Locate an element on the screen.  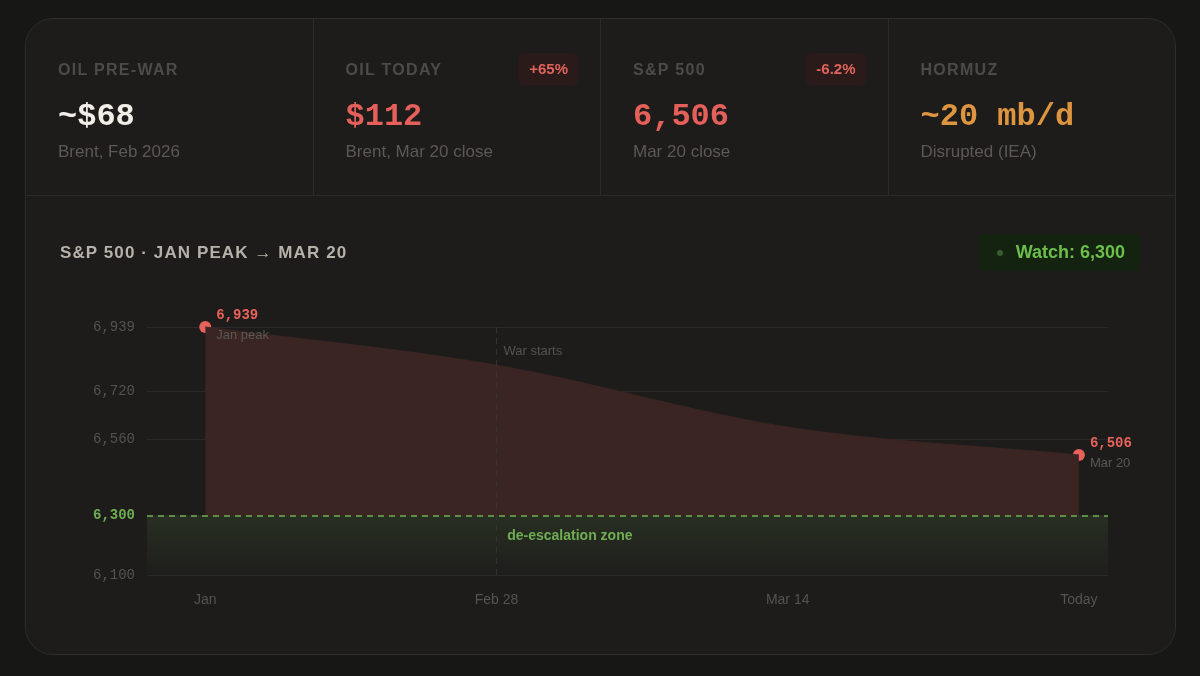
data-label: 6,939 is located at coordinates (237, 314).